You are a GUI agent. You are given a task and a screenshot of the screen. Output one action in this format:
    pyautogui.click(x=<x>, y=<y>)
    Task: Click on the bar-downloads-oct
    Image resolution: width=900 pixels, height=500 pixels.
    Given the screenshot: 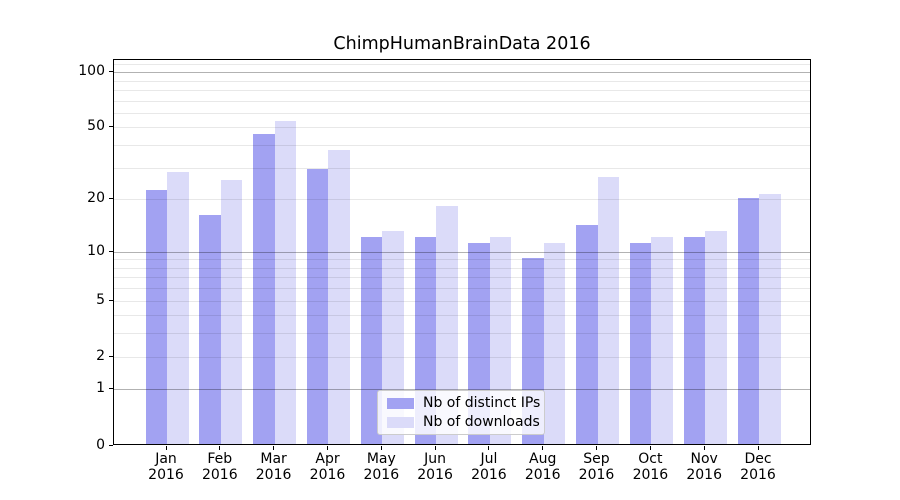 What is the action you would take?
    pyautogui.click(x=662, y=340)
    